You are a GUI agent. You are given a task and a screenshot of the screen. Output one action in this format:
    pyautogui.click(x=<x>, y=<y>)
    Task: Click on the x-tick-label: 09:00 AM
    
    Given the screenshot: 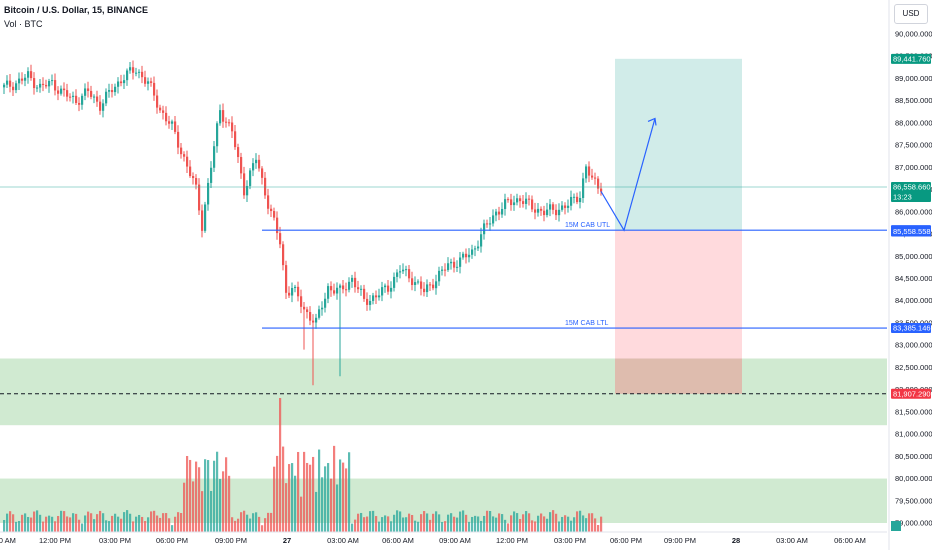 What is the action you would take?
    pyautogui.click(x=455, y=540)
    